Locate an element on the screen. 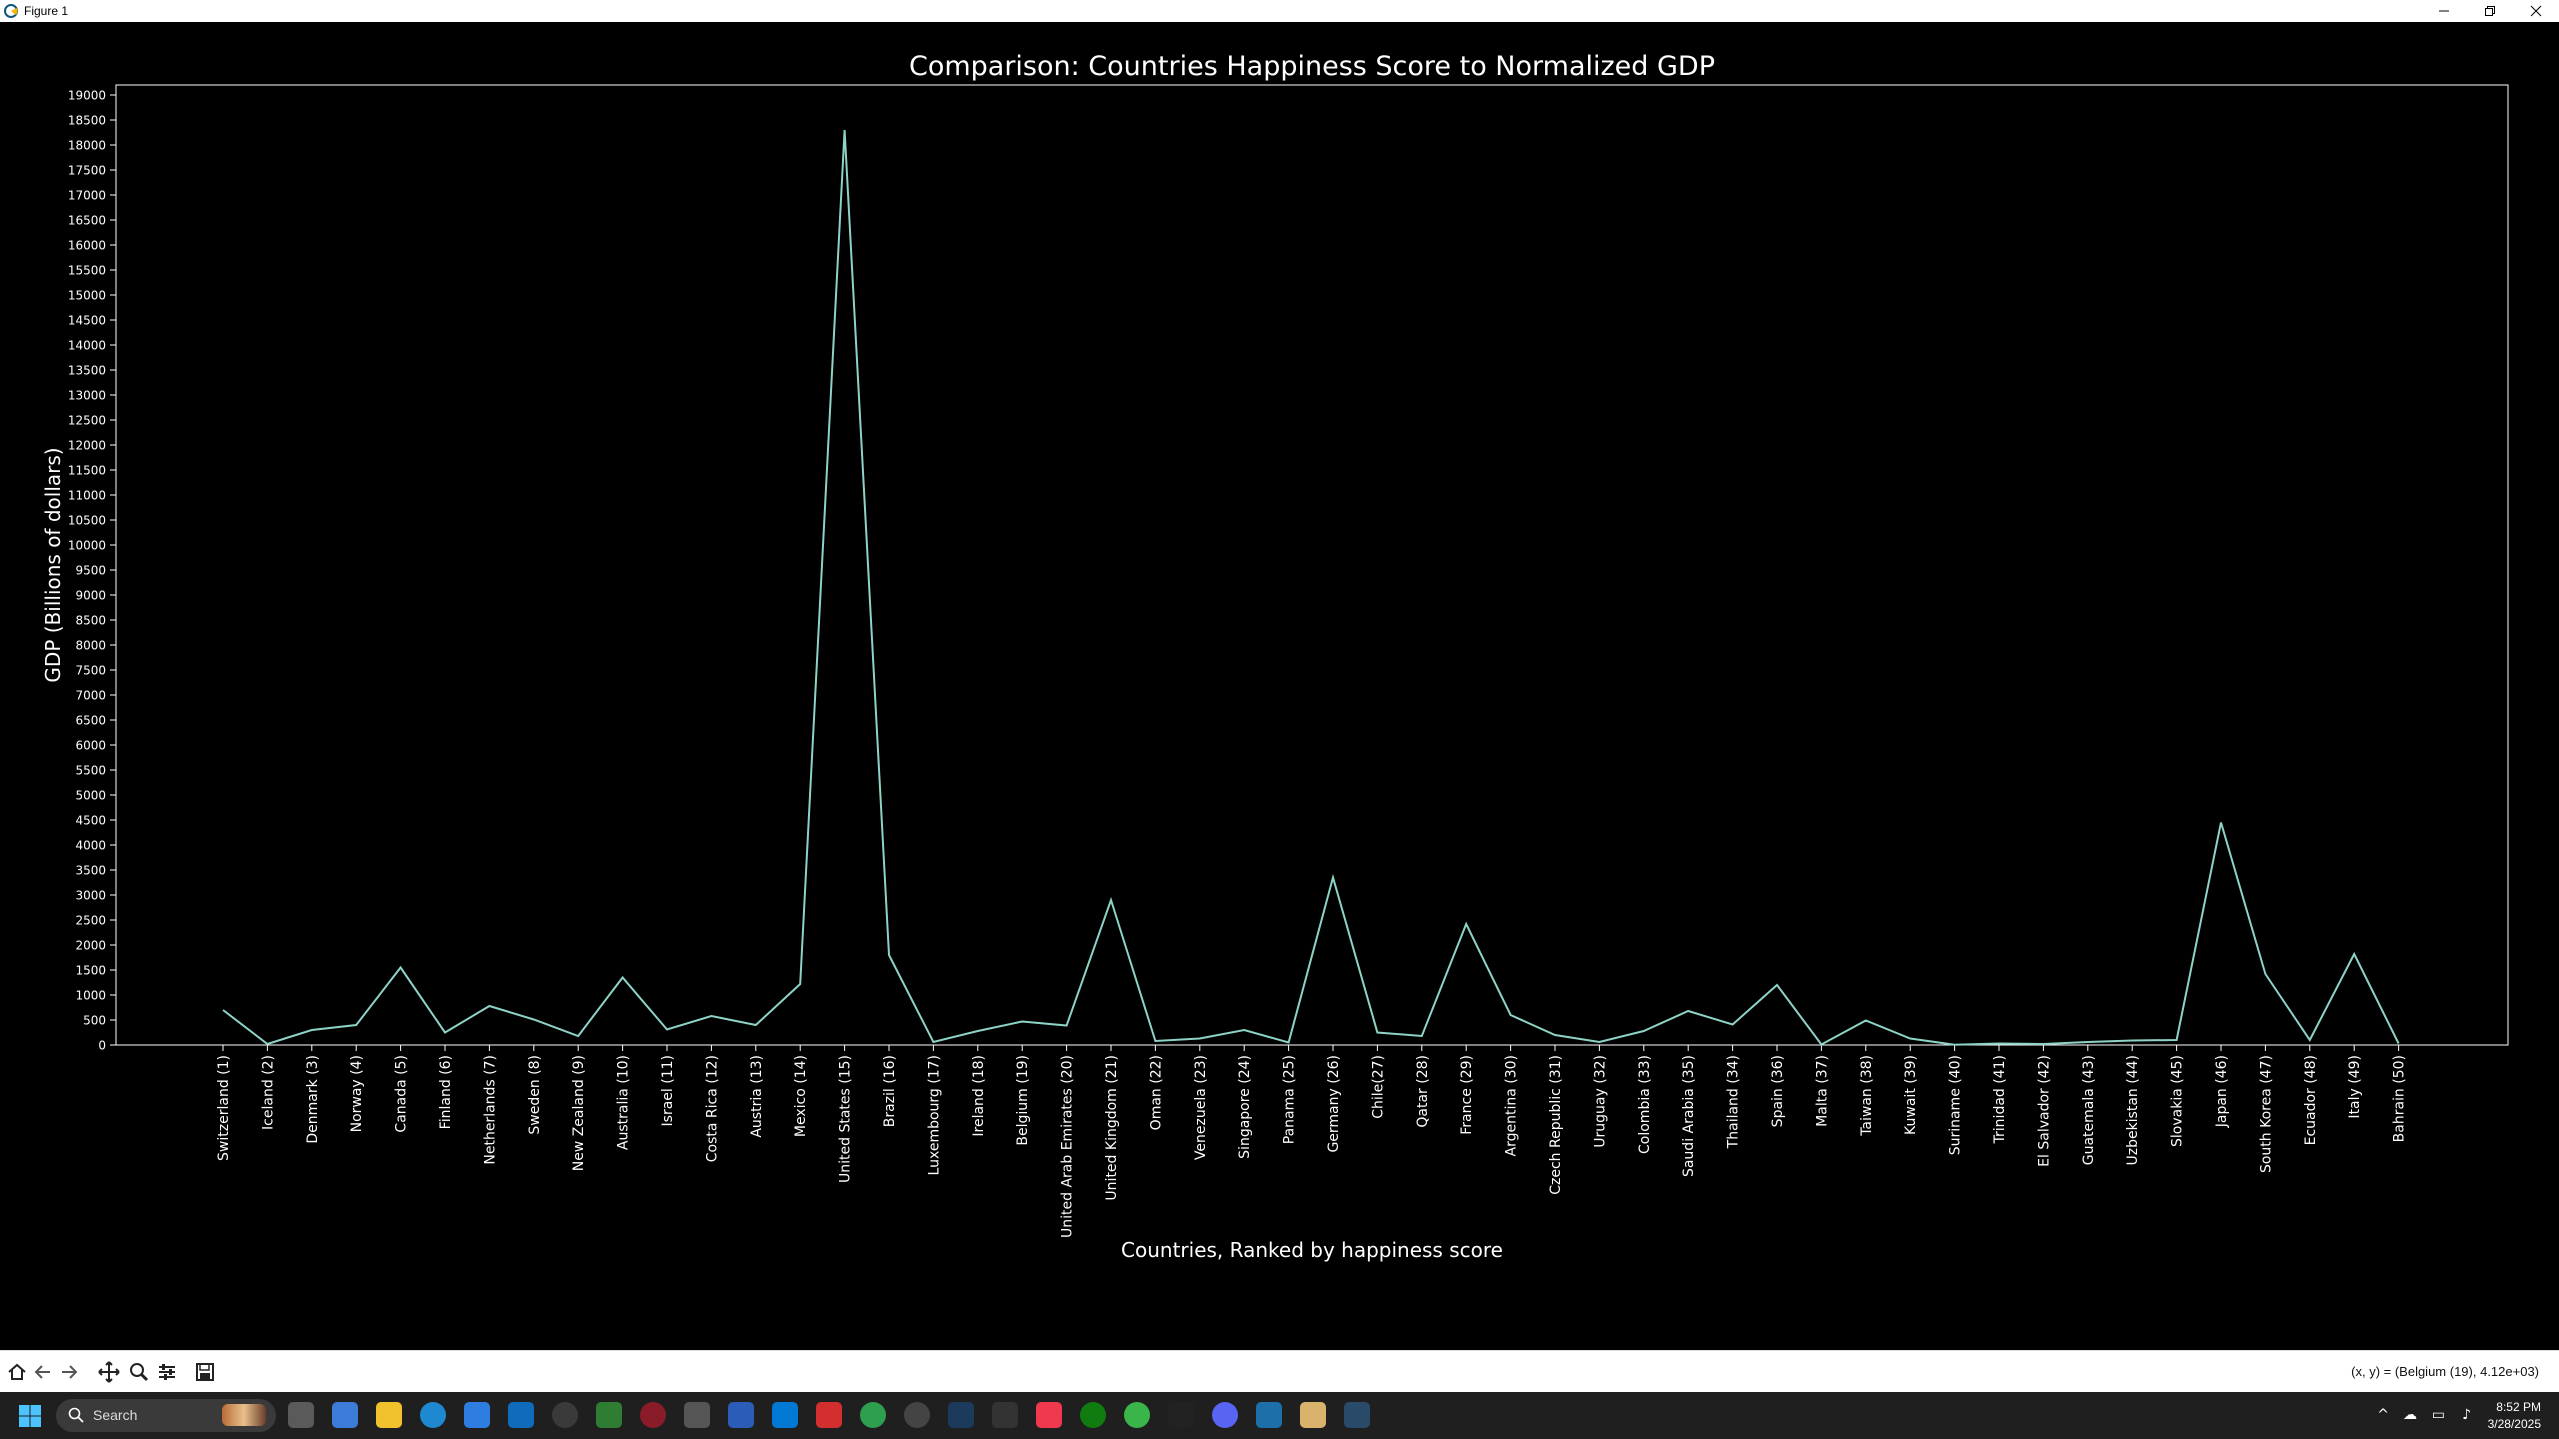  restore-icon is located at coordinates (2490, 11).